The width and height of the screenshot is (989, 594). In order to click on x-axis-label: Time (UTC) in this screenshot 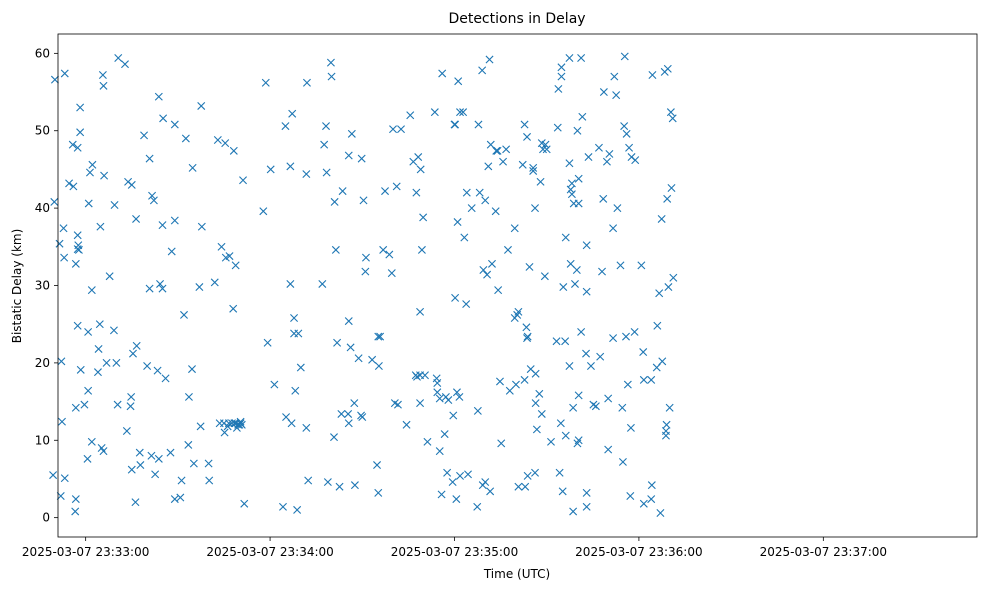, I will do `click(516, 574)`.